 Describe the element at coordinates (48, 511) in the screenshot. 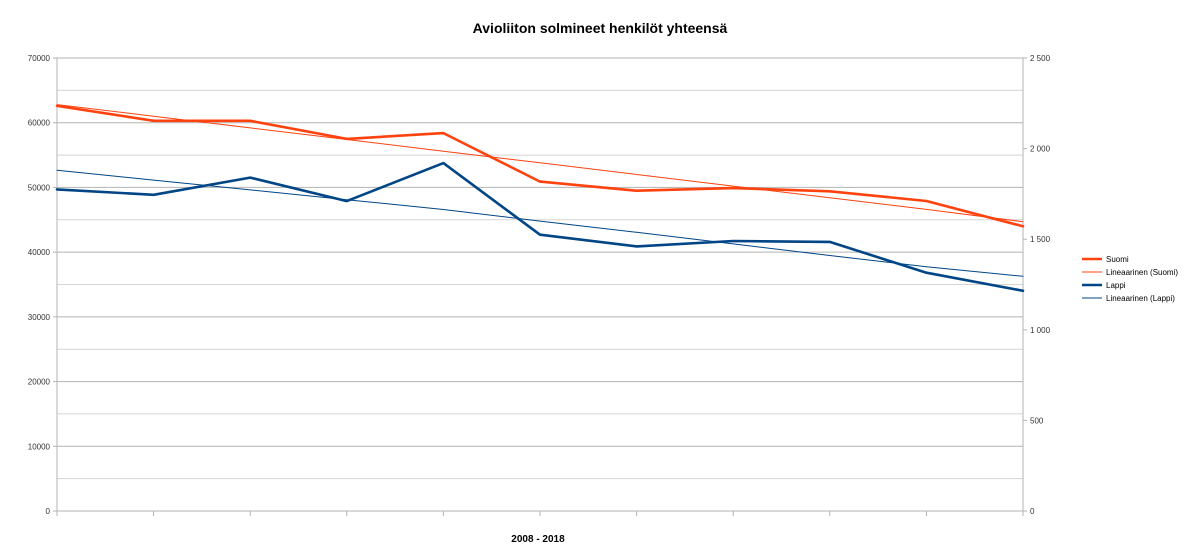

I see `left-tick-label: 0` at that location.